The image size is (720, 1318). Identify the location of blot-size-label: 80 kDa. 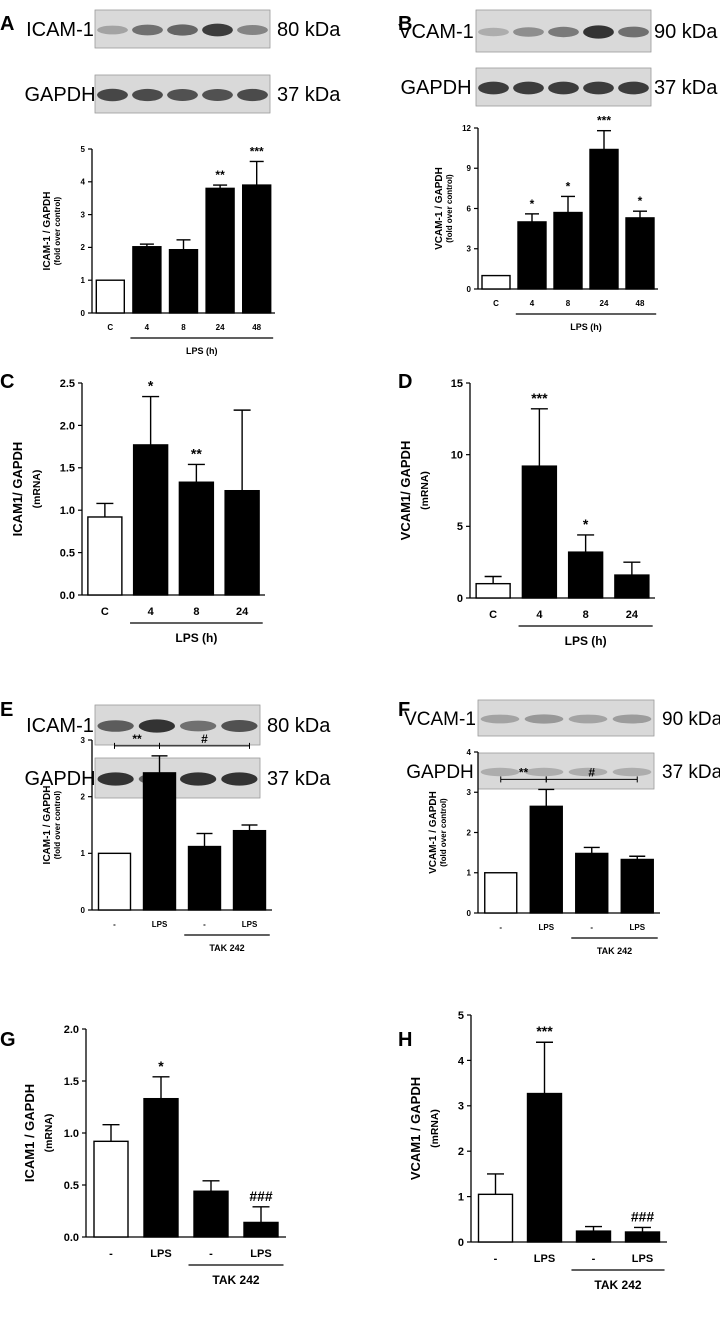
(309, 30).